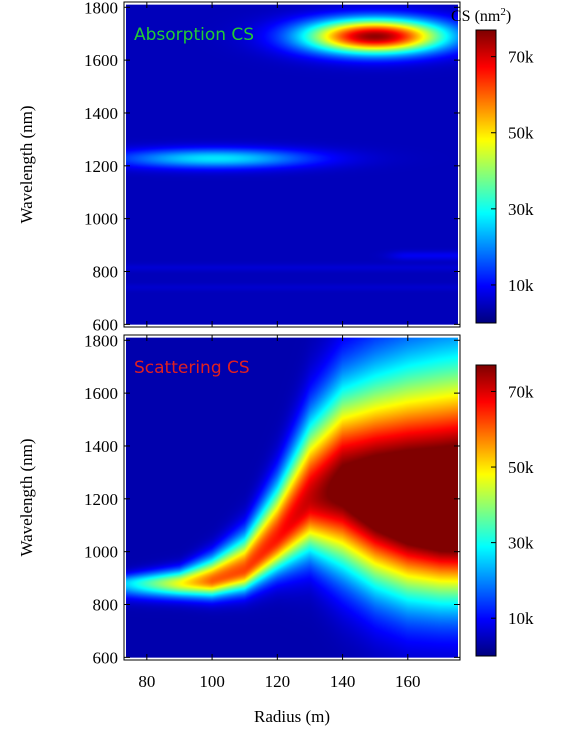 The image size is (581, 733). I want to click on panel-label: Absorption CS, so click(194, 35).